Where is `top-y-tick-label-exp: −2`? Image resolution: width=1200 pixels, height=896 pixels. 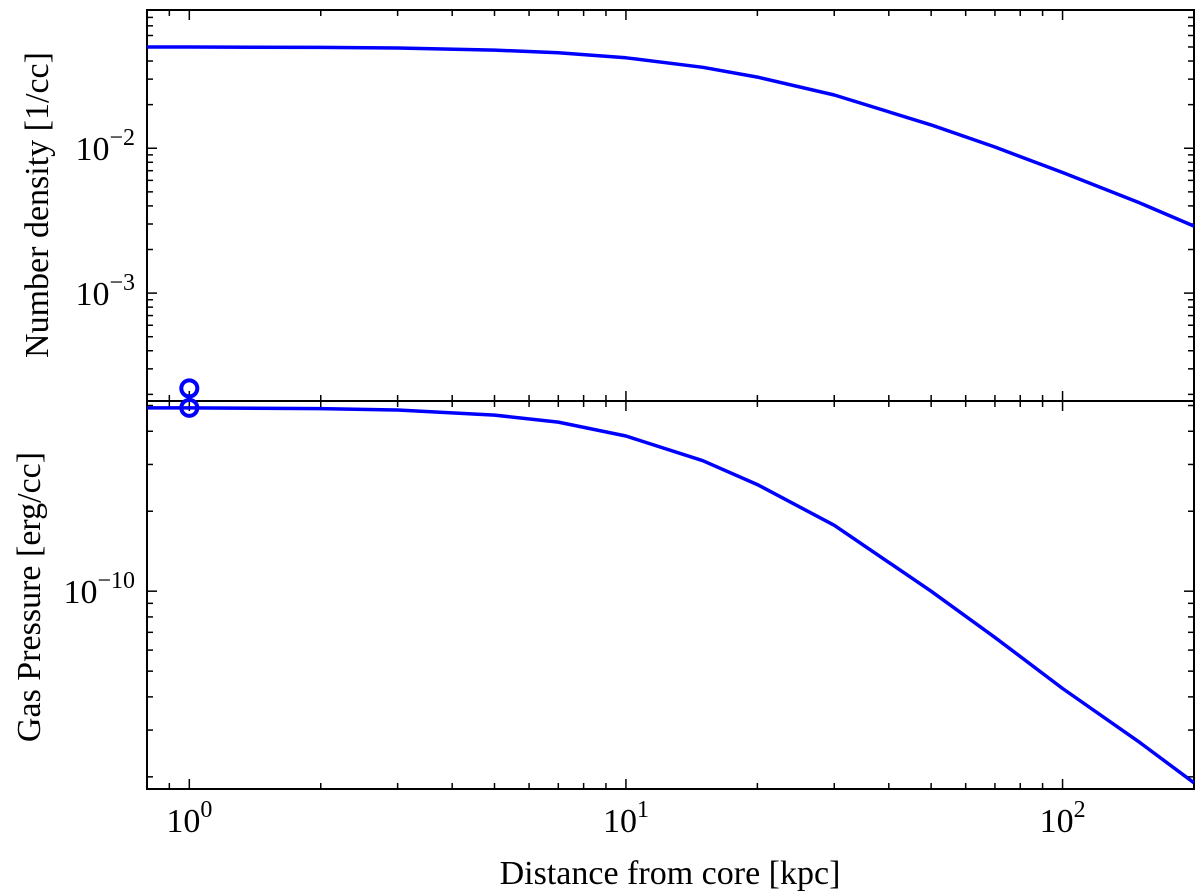
top-y-tick-label-exp: −2 is located at coordinates (122, 138).